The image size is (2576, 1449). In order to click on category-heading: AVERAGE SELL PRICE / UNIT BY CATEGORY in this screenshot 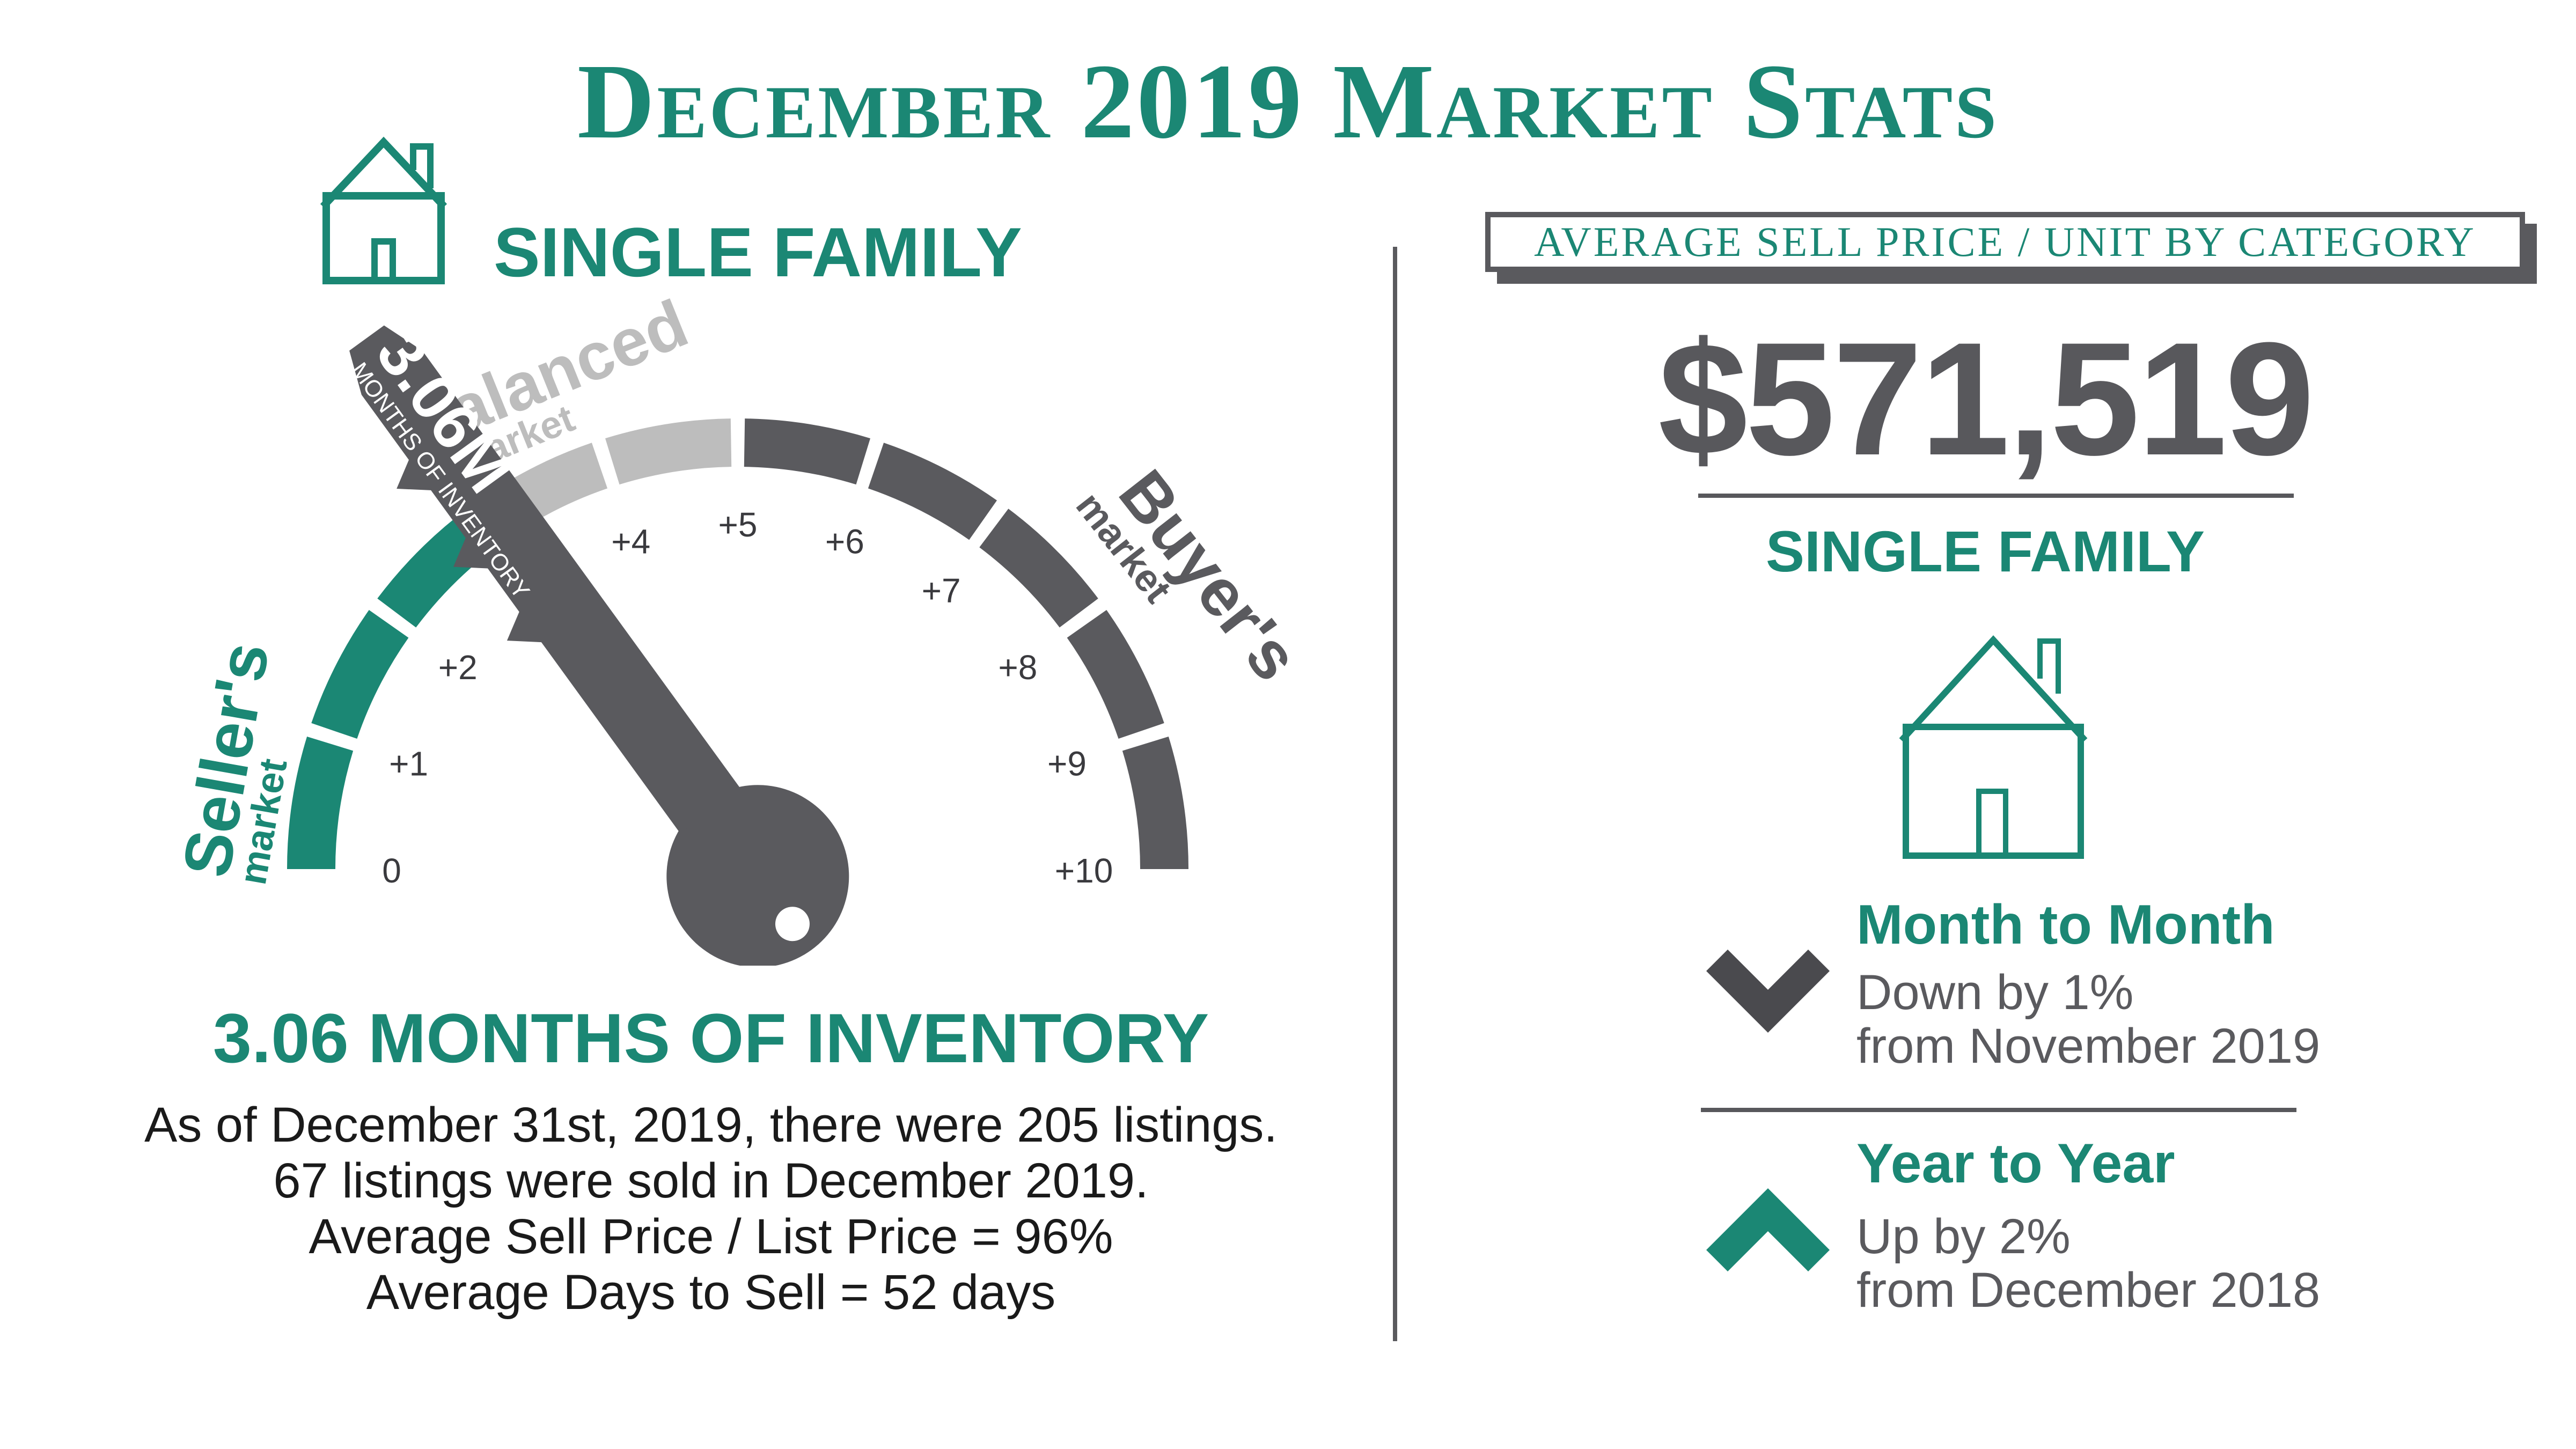, I will do `click(2005, 241)`.